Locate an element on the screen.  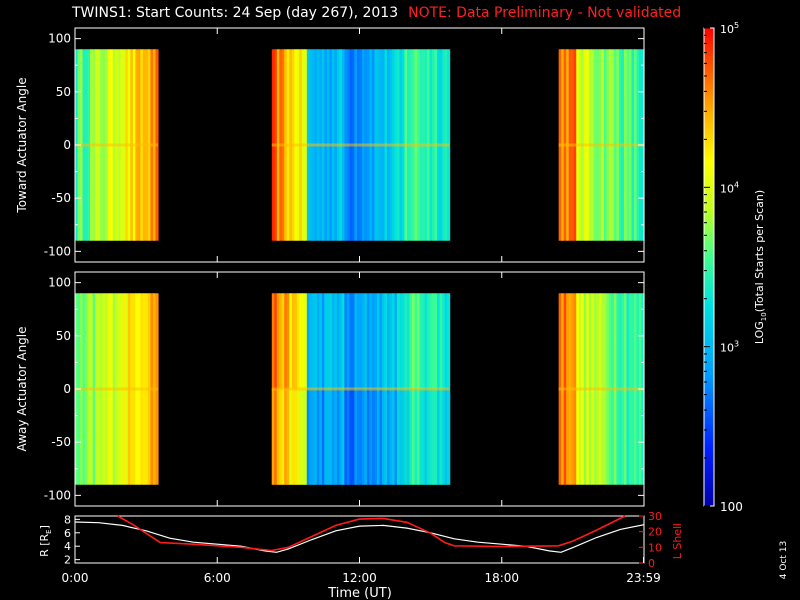
orbit-left-ylabel: R [RE] is located at coordinates (45, 541).